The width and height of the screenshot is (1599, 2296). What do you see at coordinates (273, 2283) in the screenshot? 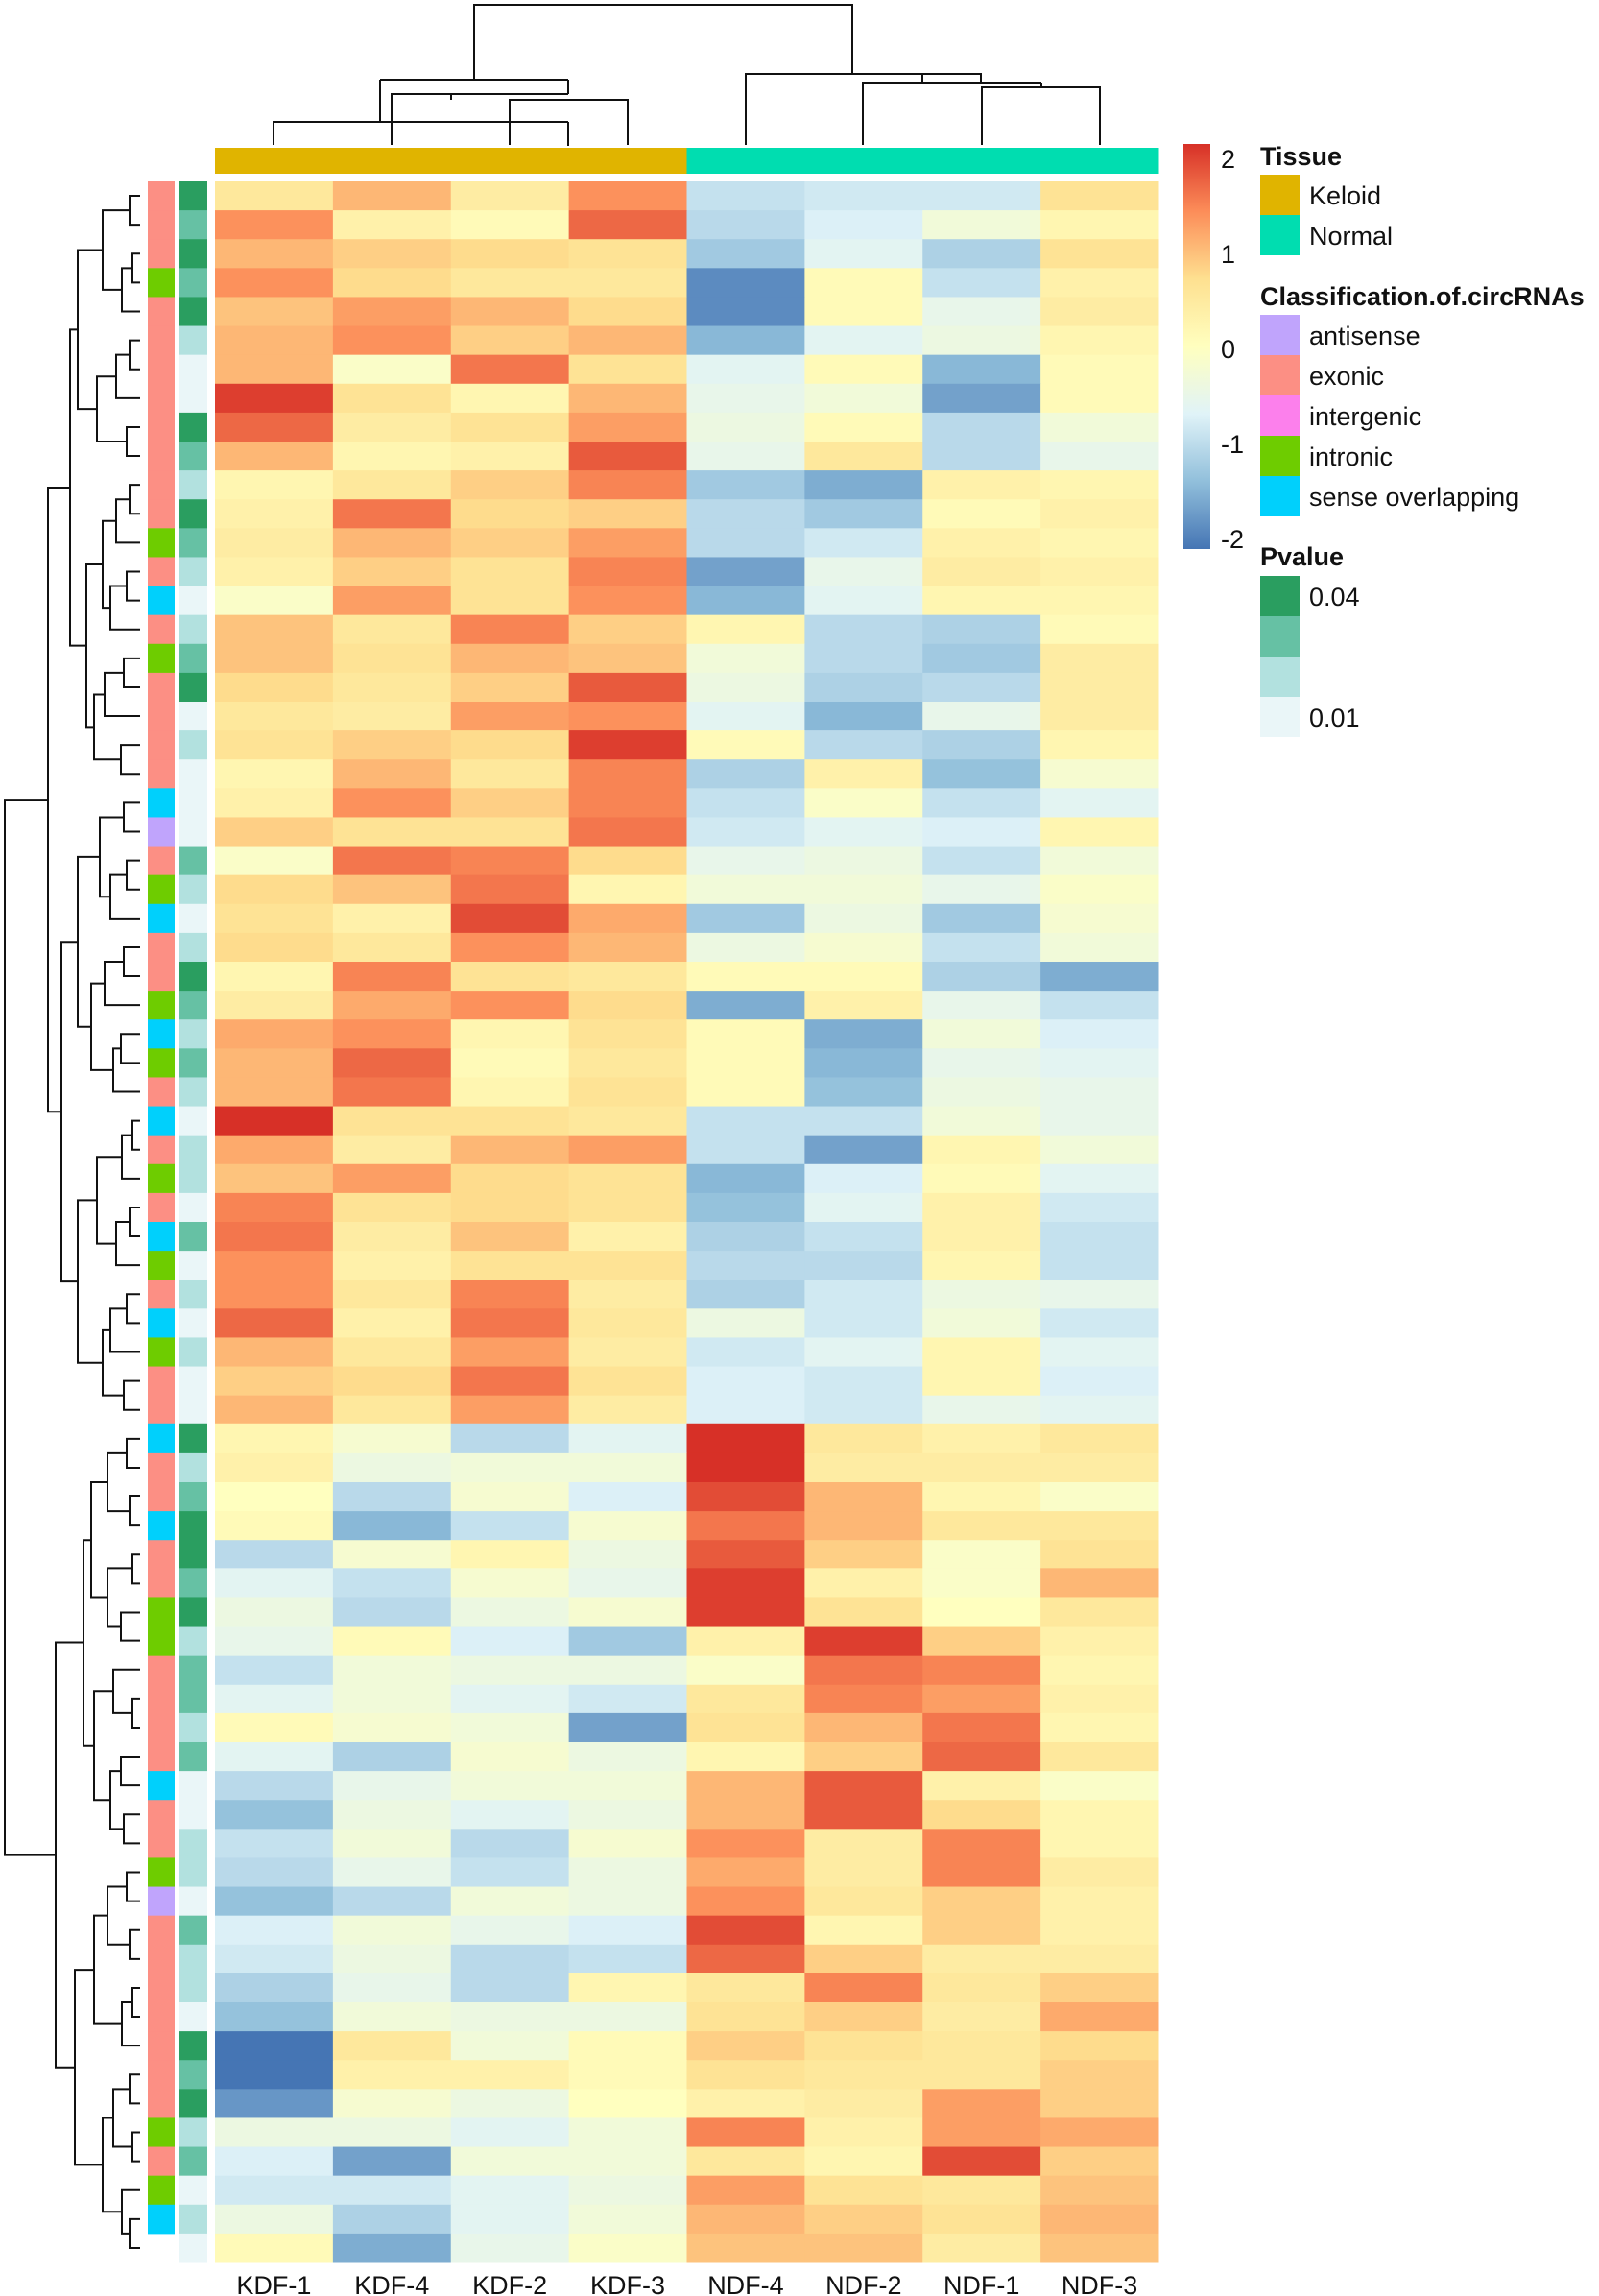
I see `column-label: KDF-1` at bounding box center [273, 2283].